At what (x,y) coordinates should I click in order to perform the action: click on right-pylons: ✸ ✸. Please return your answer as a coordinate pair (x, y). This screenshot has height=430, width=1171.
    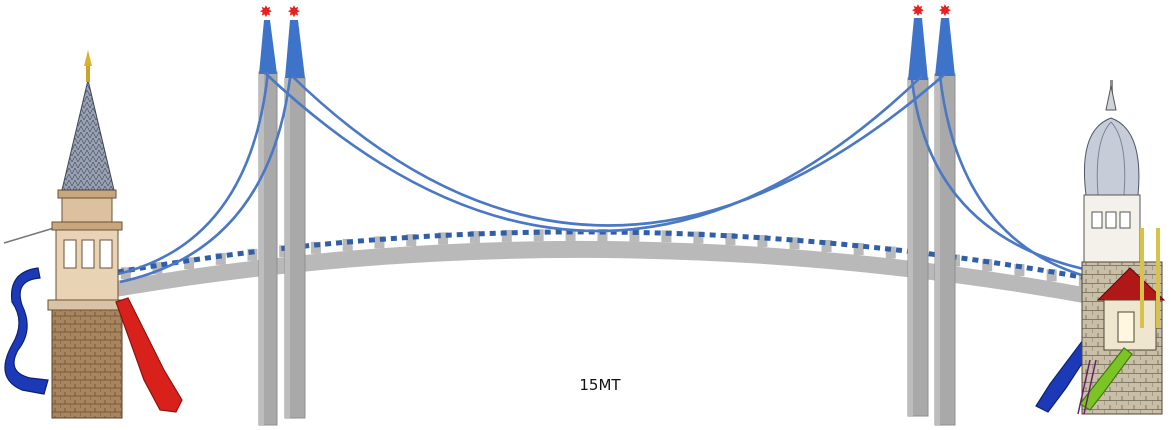
    Looking at the image, I should click on (931, 213).